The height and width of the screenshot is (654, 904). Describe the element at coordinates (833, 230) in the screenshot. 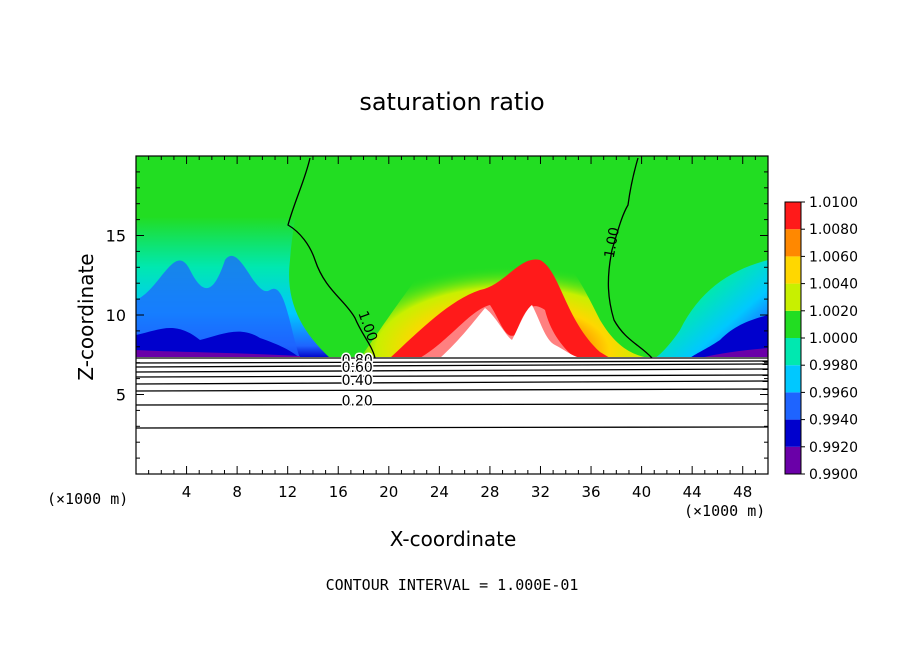

I see `colorbar-tick-label: 1.0080` at that location.